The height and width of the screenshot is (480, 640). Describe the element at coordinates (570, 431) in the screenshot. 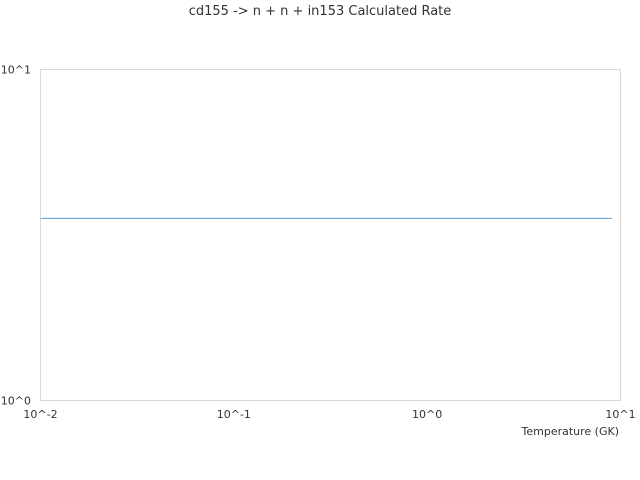

I see `x-axis-label: Temperature (GK)` at that location.